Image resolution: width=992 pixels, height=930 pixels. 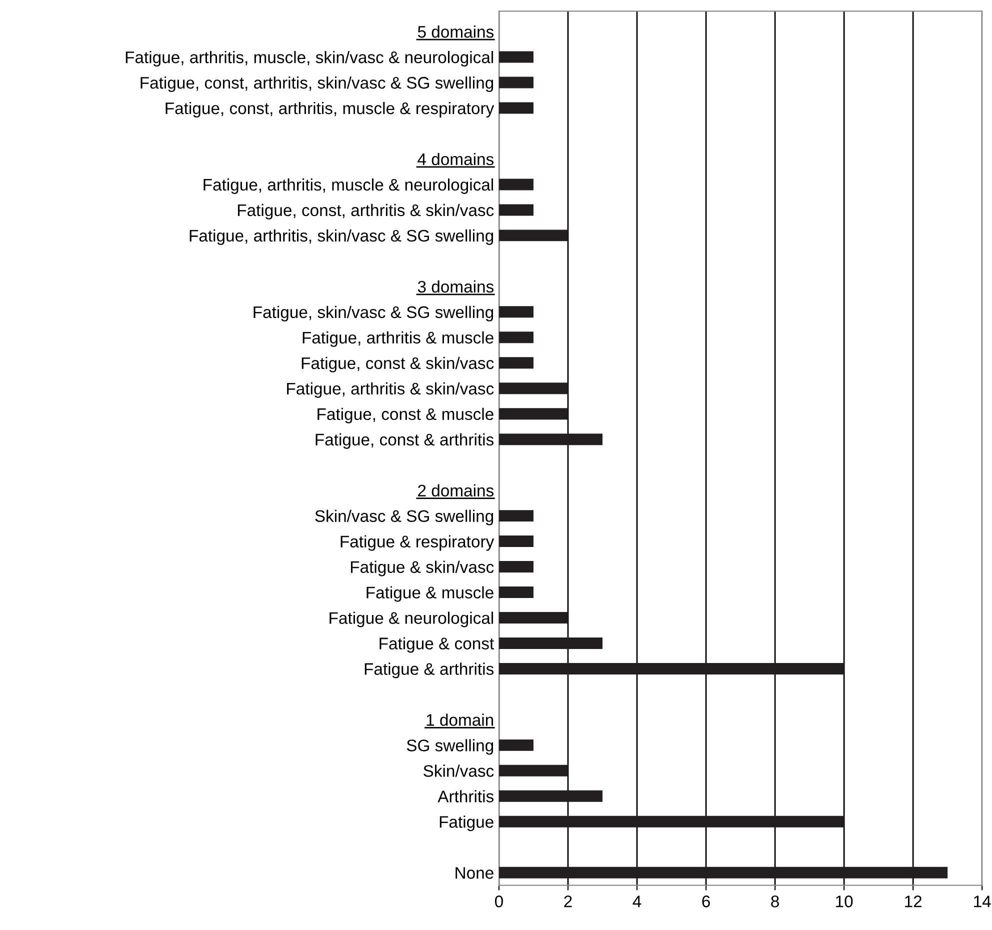 I want to click on x-tick-label: 8, so click(x=775, y=902).